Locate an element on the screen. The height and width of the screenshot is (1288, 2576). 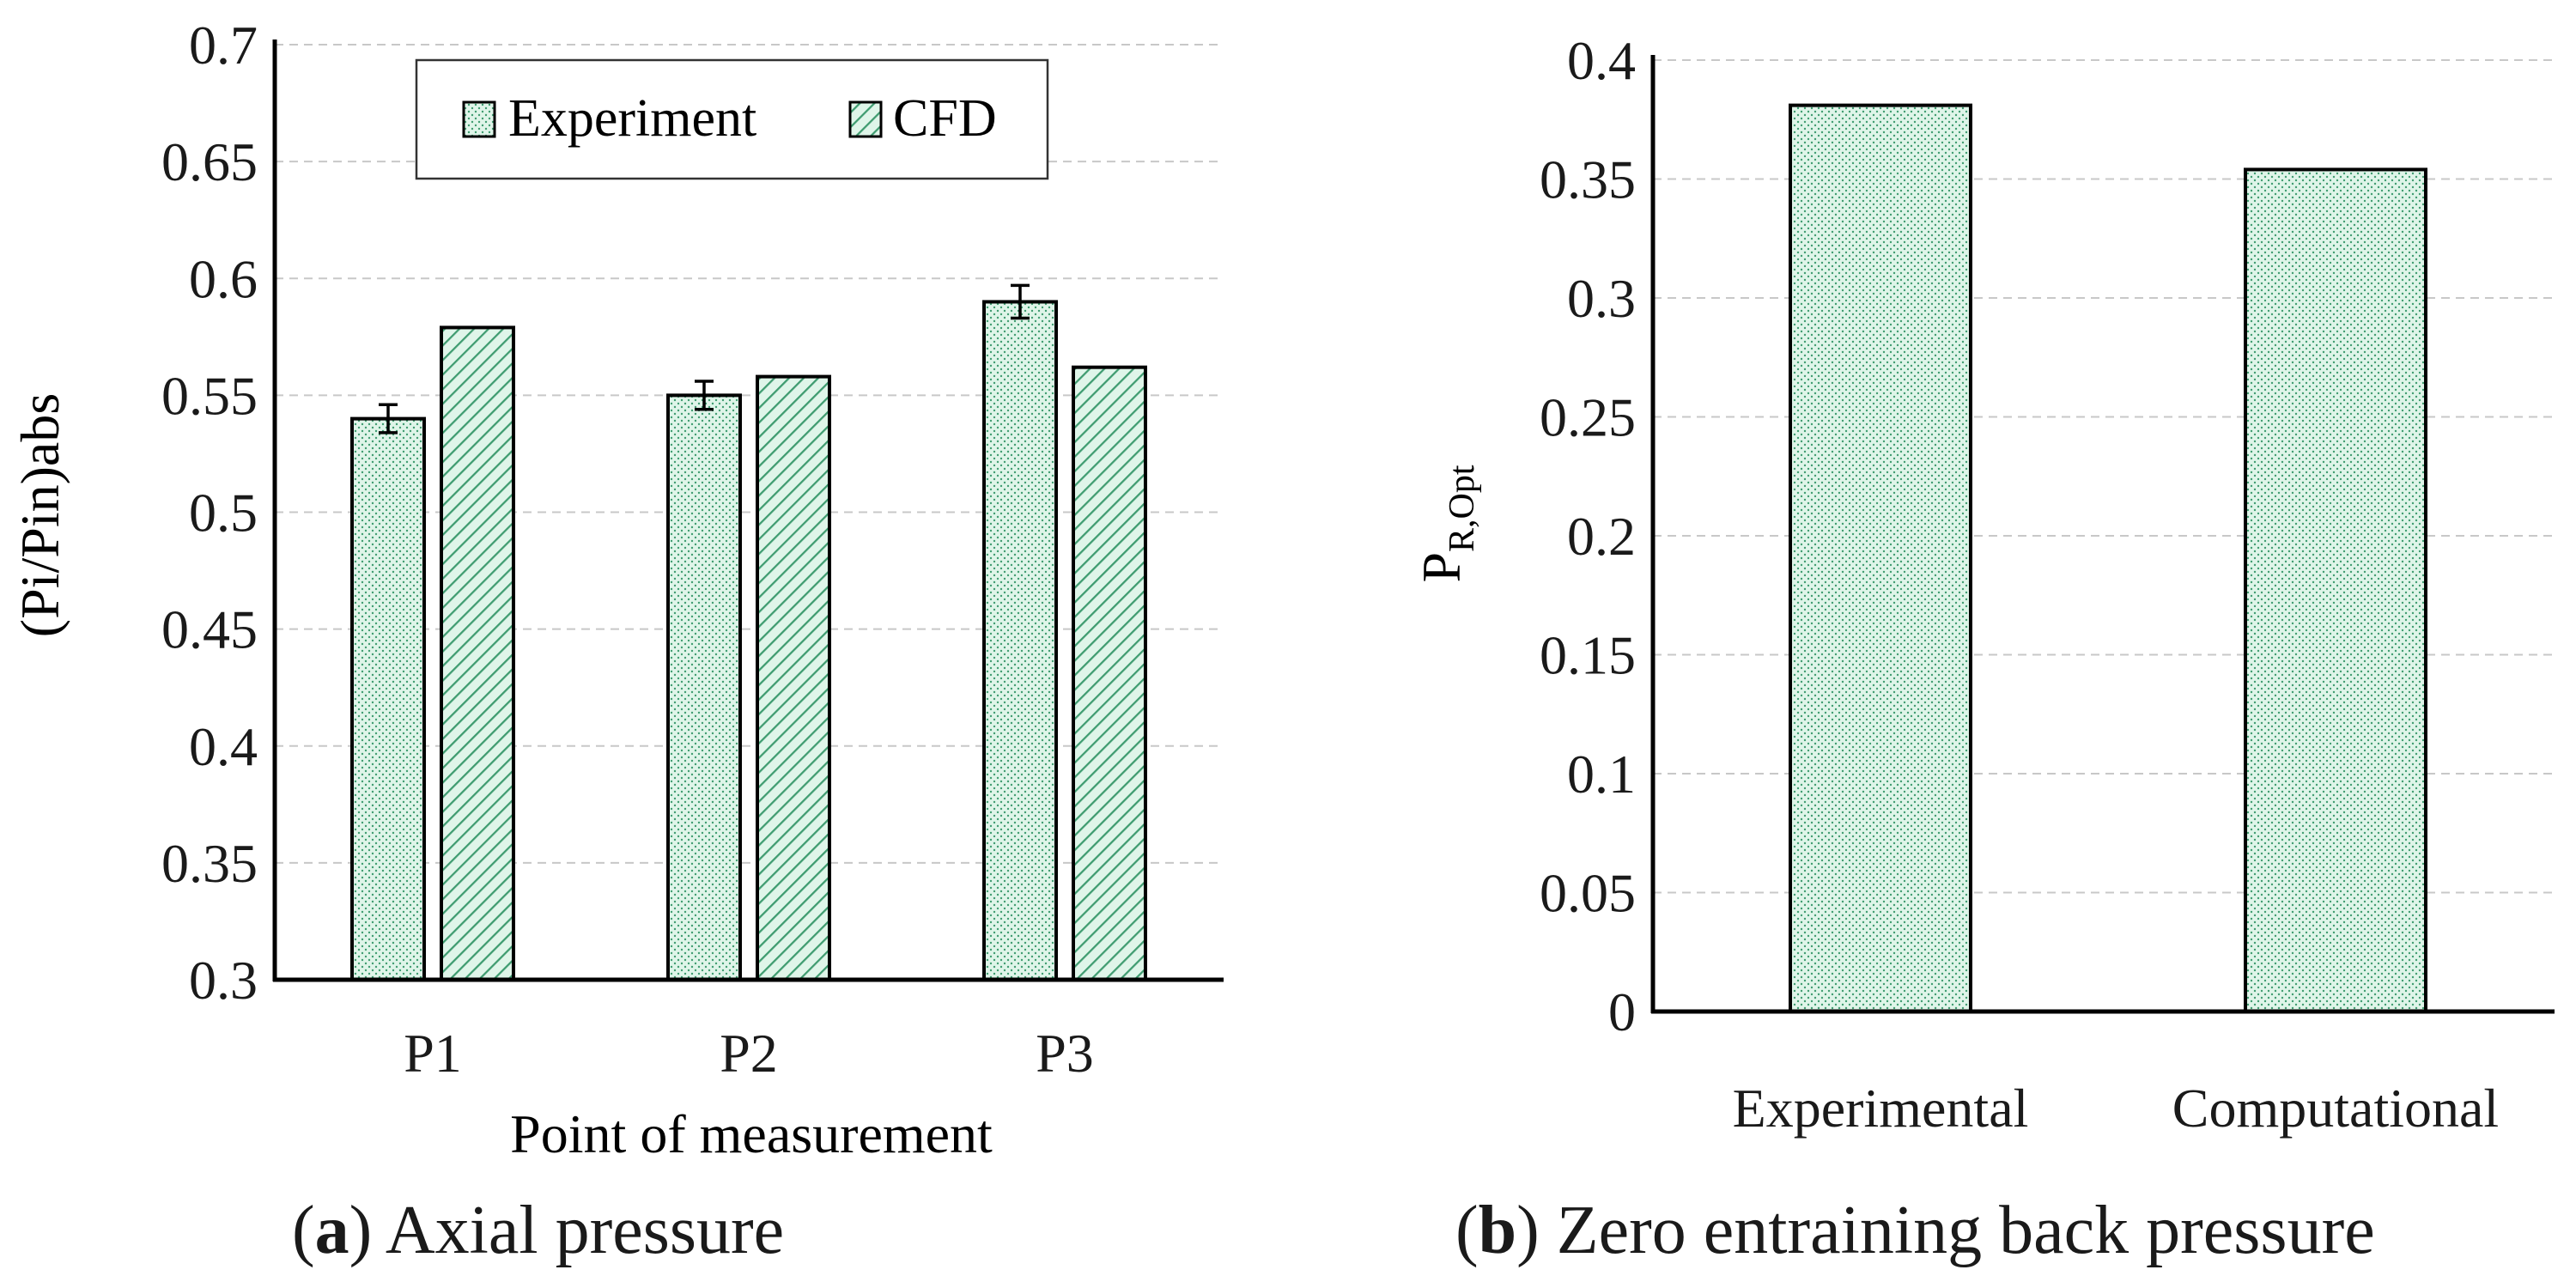
error-bar-p2 is located at coordinates (704, 396).